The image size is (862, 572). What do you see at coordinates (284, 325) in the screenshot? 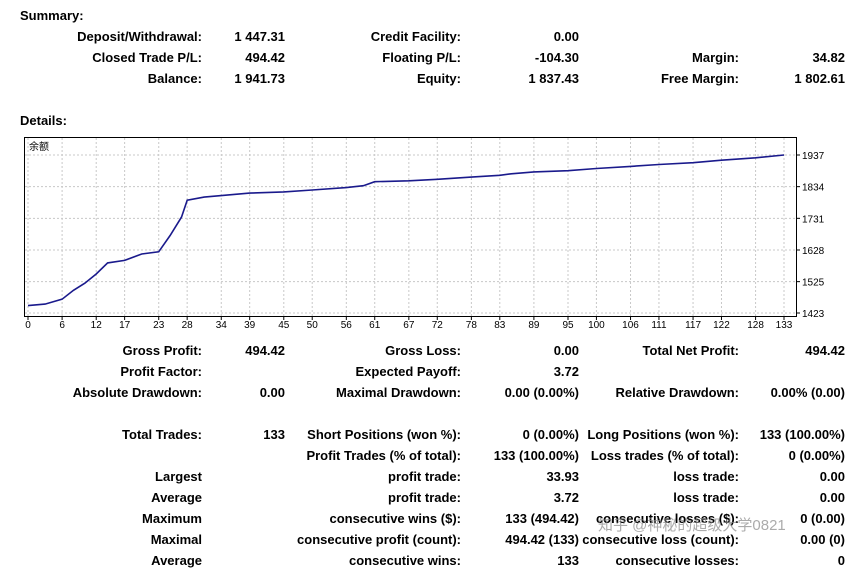
I see `x-tick-label: 45` at bounding box center [284, 325].